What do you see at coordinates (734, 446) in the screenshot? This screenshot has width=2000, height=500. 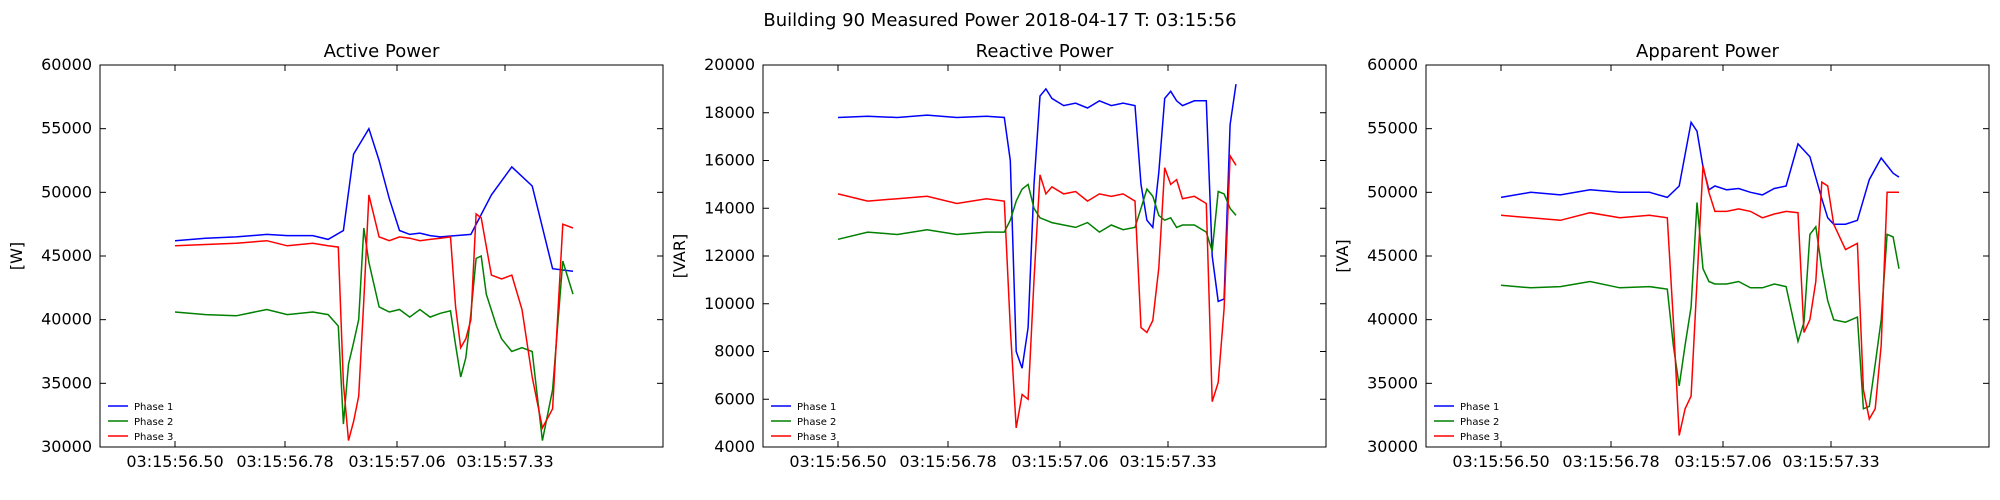 I see `y-tick-label: 4000` at bounding box center [734, 446].